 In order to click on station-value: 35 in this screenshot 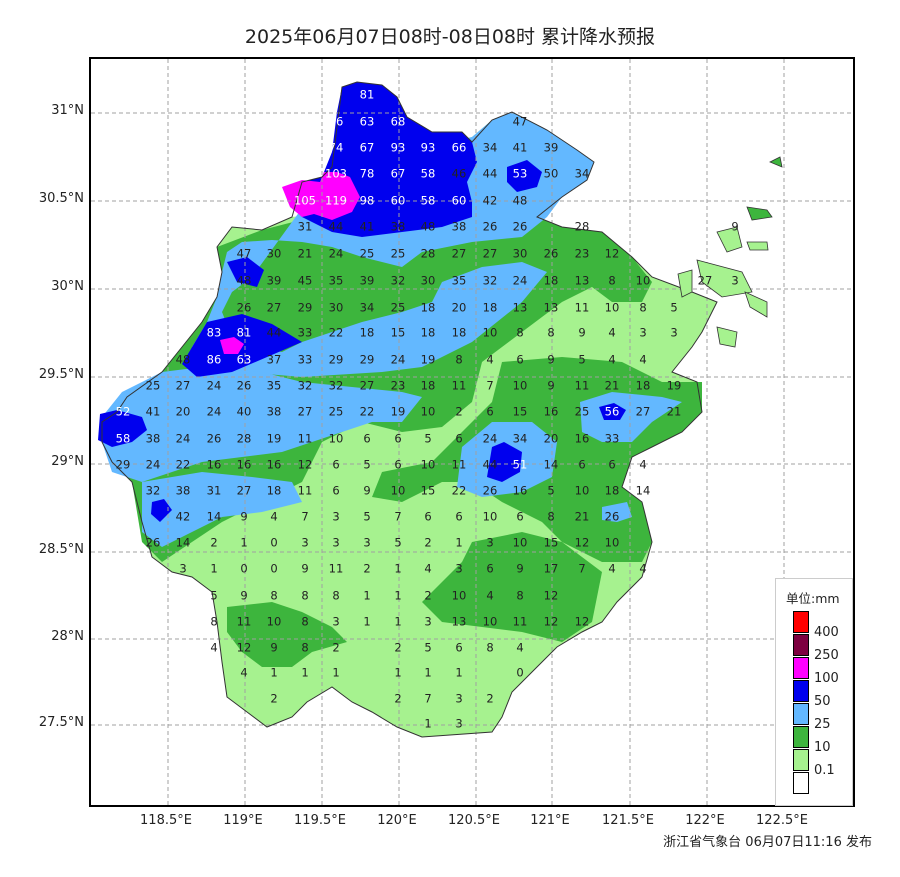, I will do `click(336, 281)`.